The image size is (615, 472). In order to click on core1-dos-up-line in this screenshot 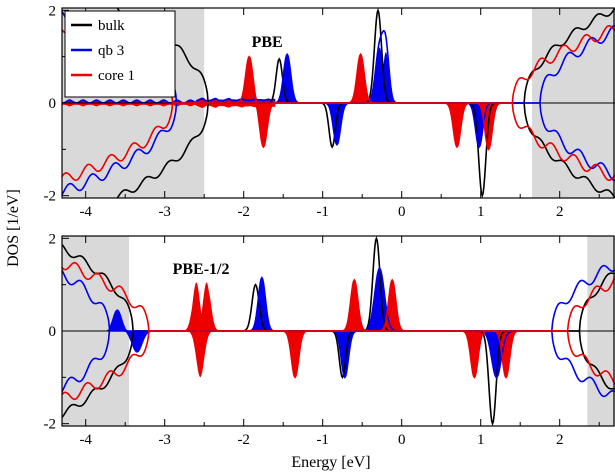, I will do `click(338, 296)`.